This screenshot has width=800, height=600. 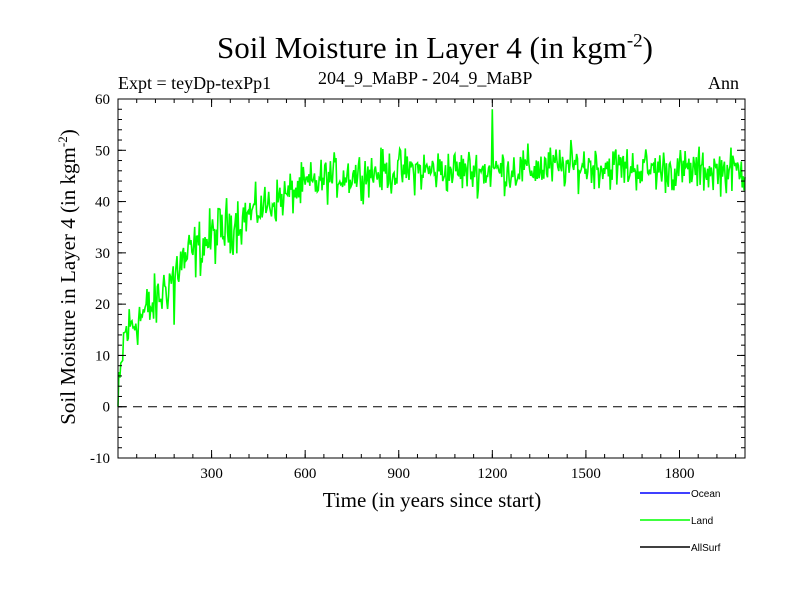 What do you see at coordinates (492, 474) in the screenshot?
I see `x-tick-label: 1200` at bounding box center [492, 474].